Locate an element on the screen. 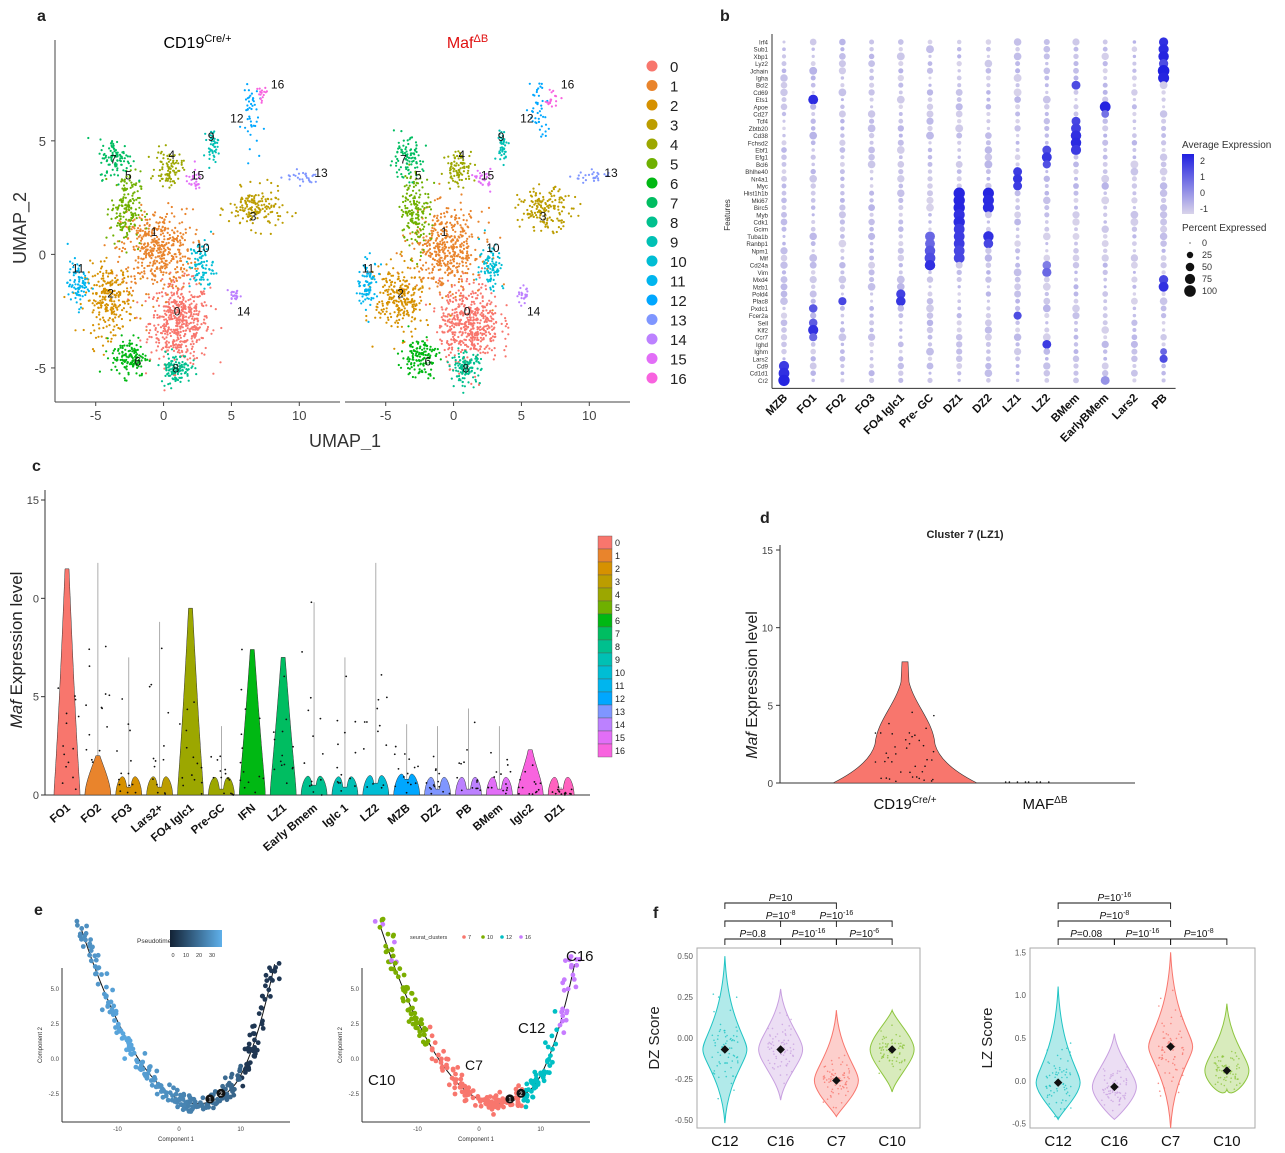 This screenshot has height=1153, width=1285. umap-legend-swatch is located at coordinates (652, 105).